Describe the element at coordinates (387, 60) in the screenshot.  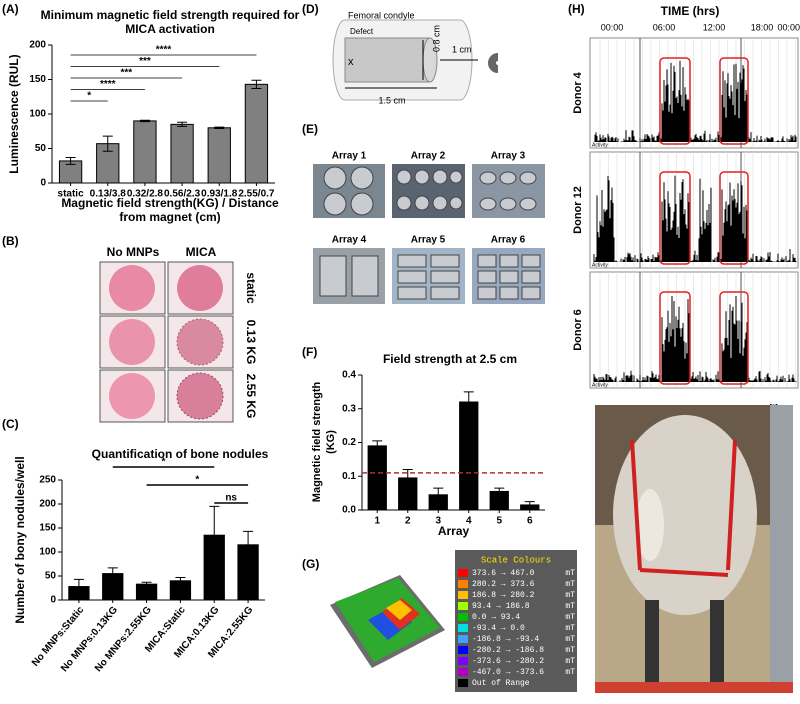
I see `defect` at that location.